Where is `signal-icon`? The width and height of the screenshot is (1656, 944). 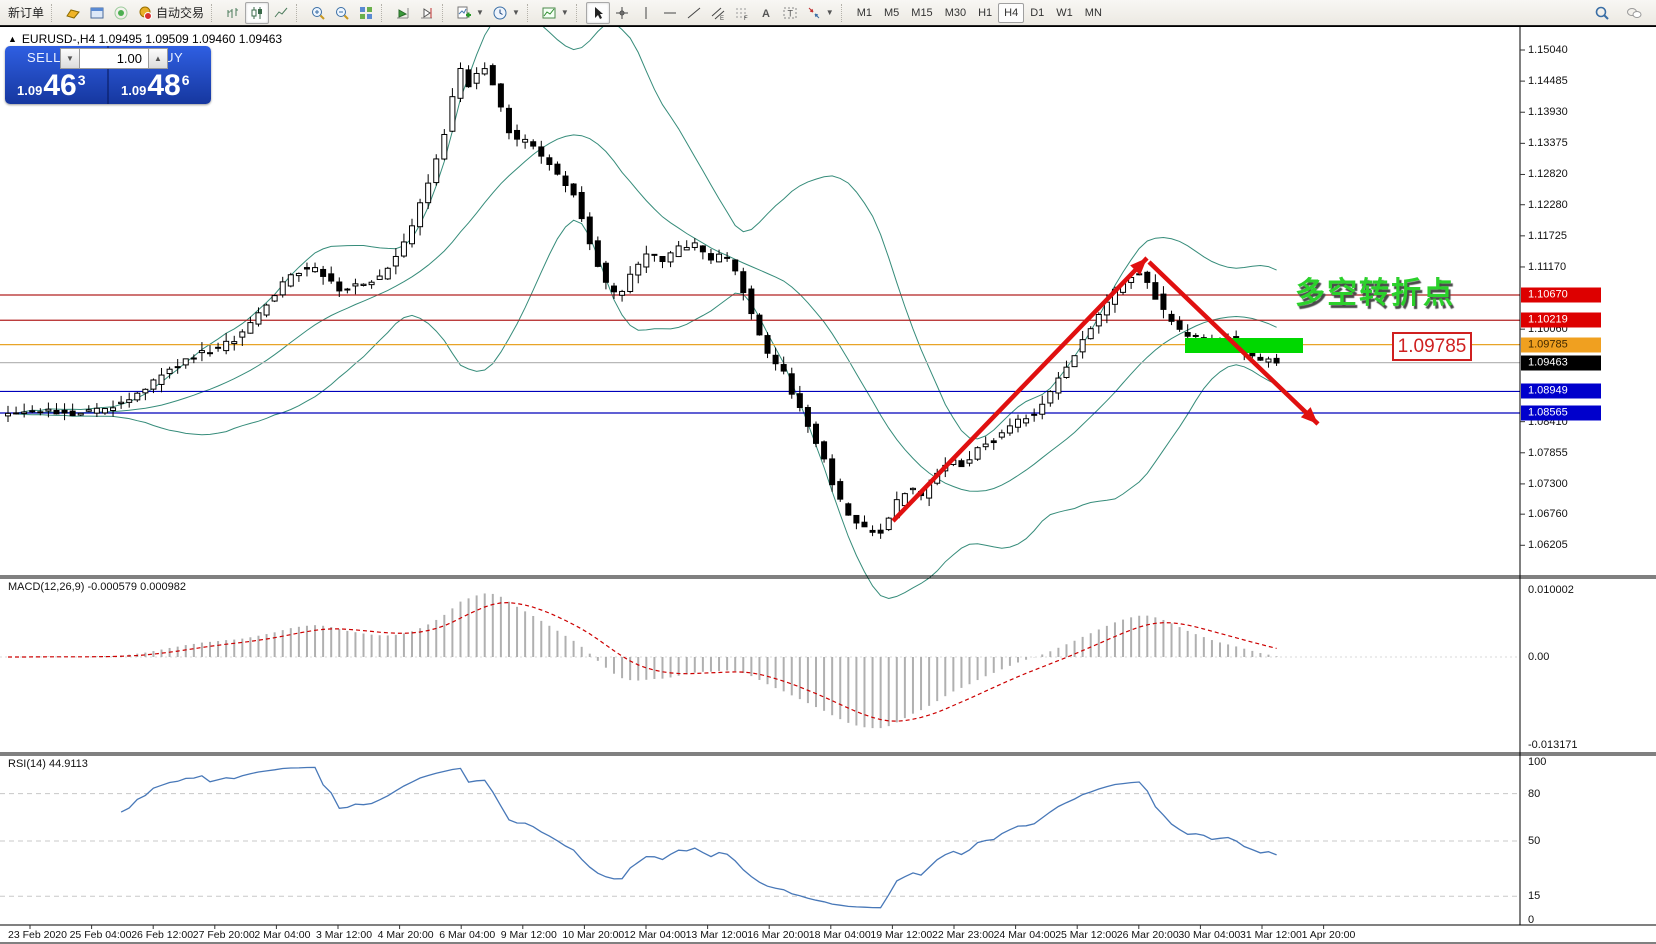
signal-icon is located at coordinates (121, 12).